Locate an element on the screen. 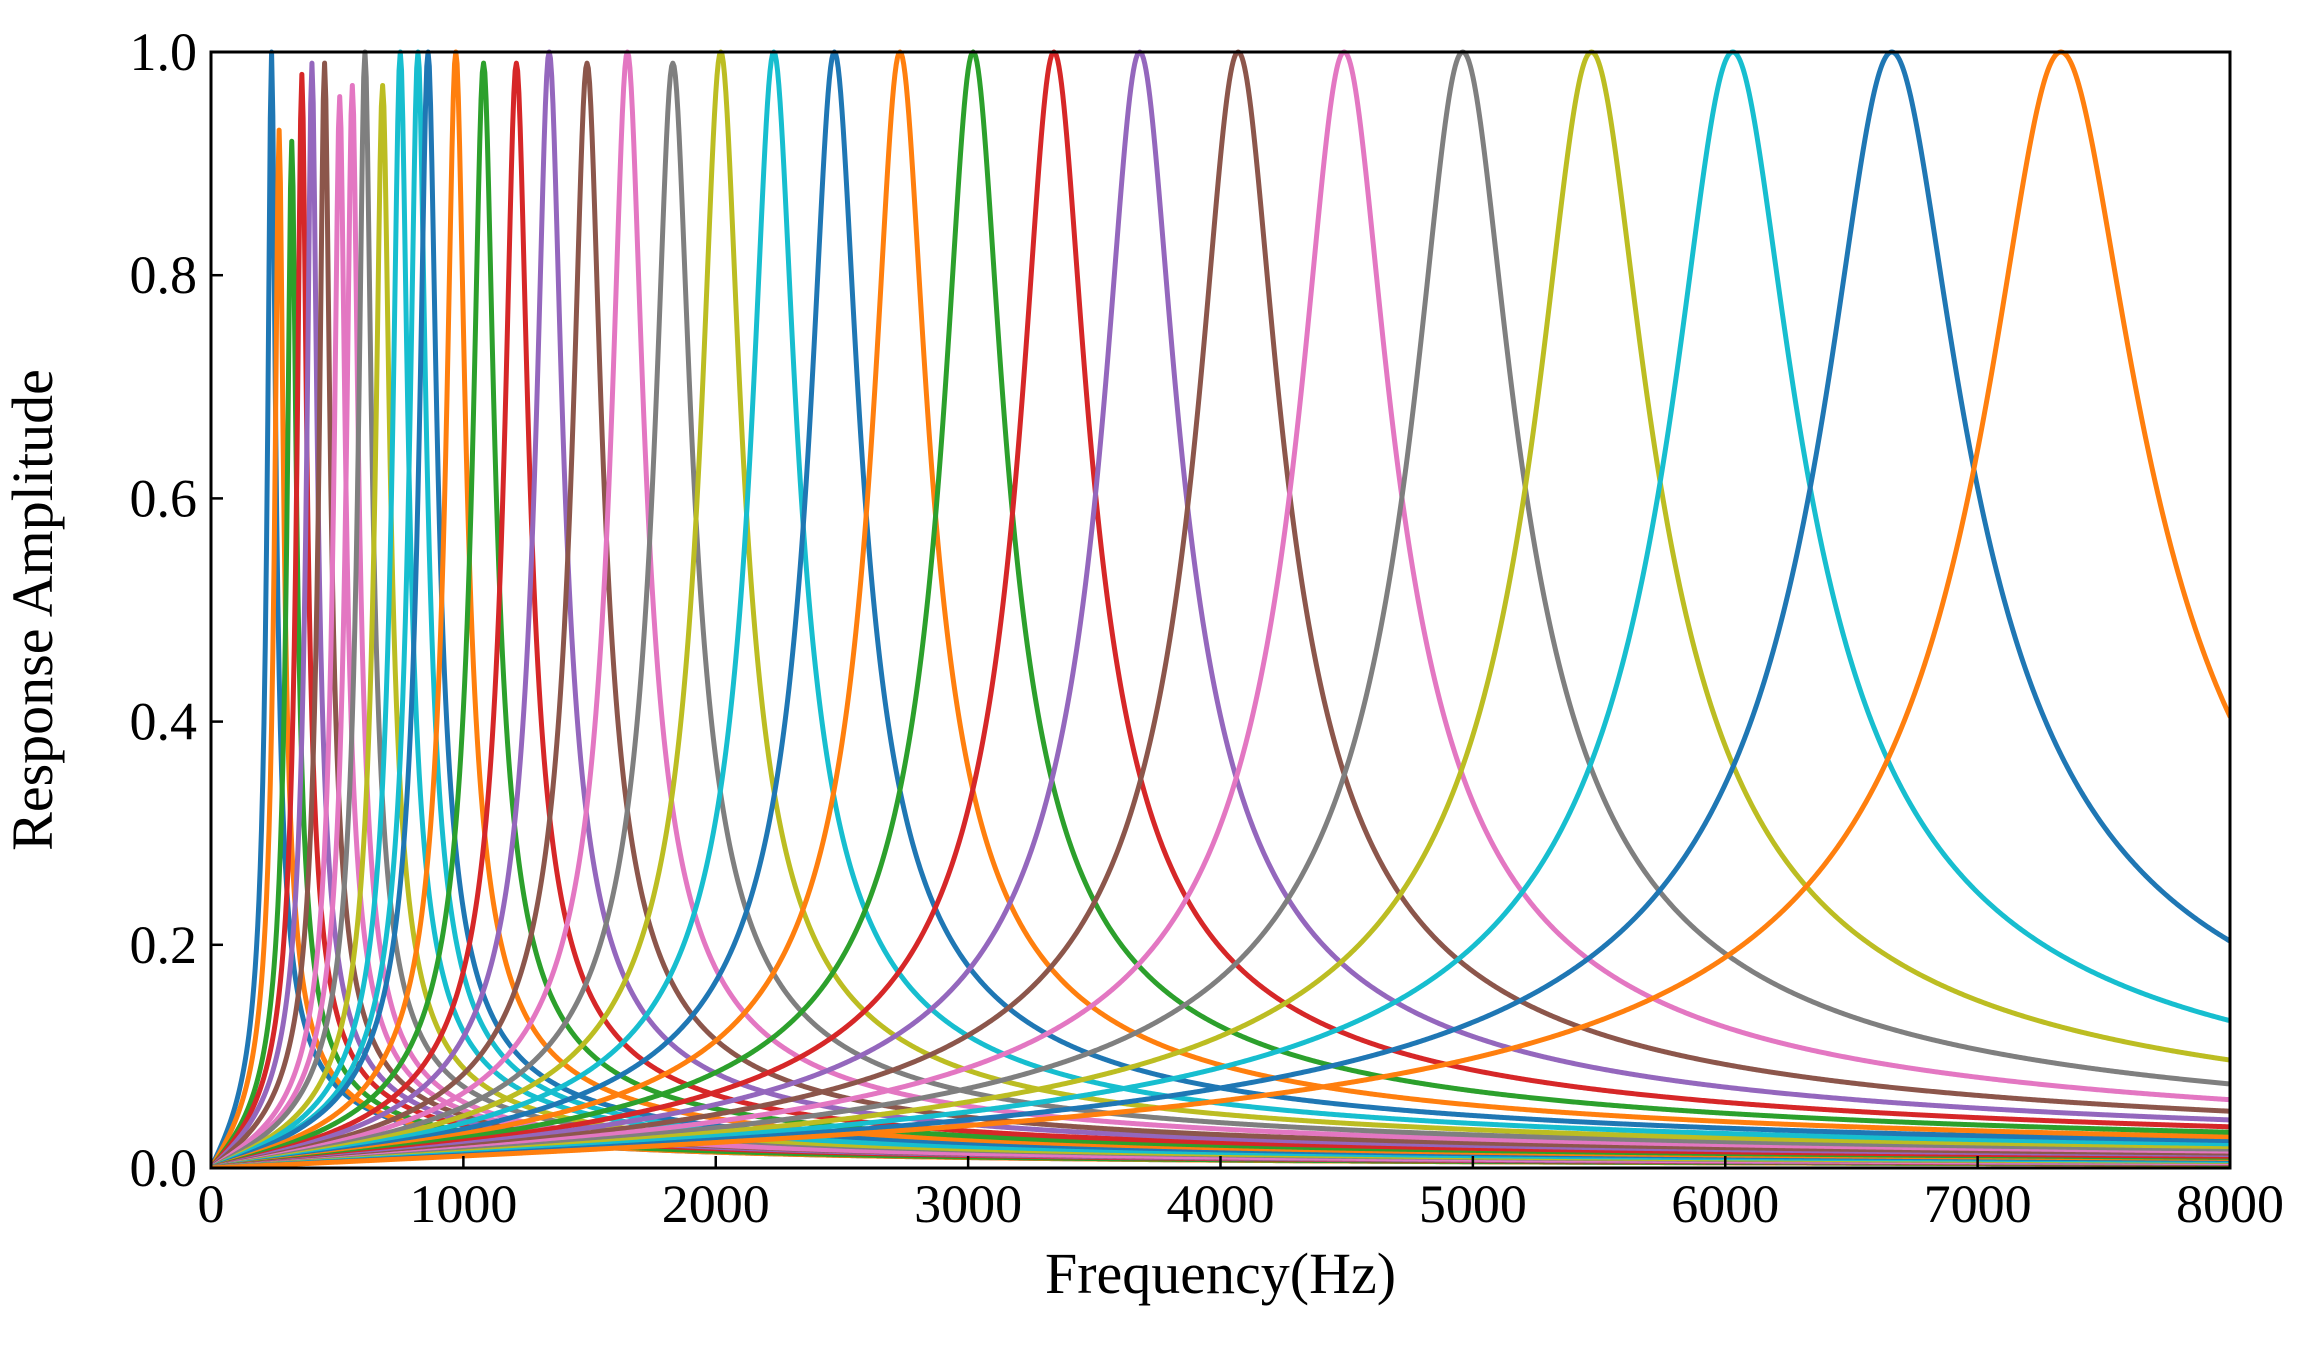  x-tick-label: 4000 is located at coordinates (1221, 1204).